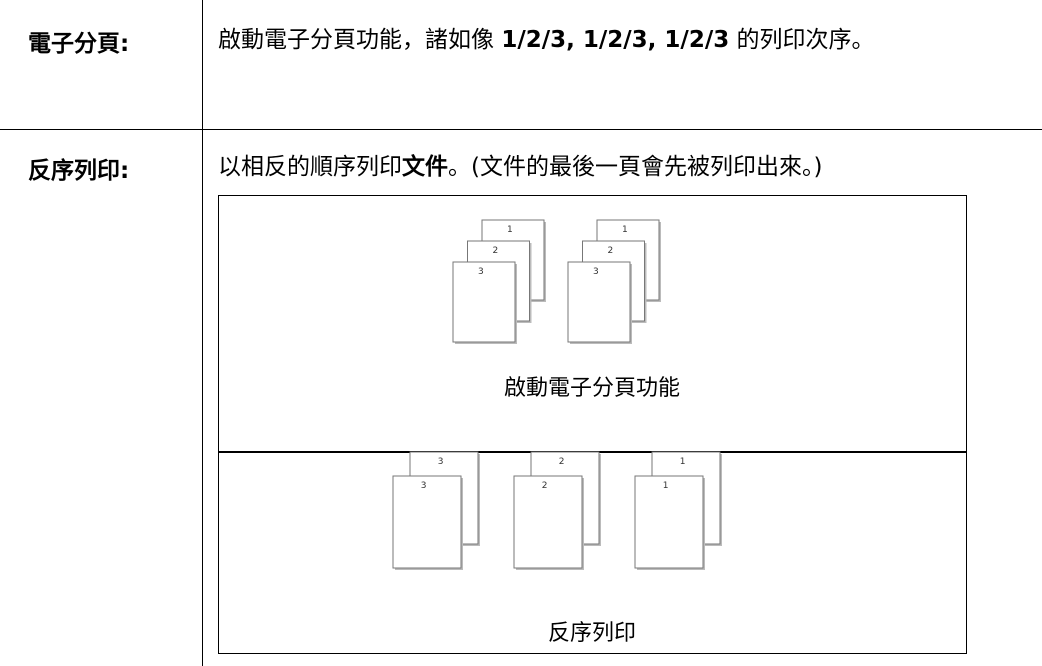  I want to click on row-label: 電子分頁:, so click(79, 44).